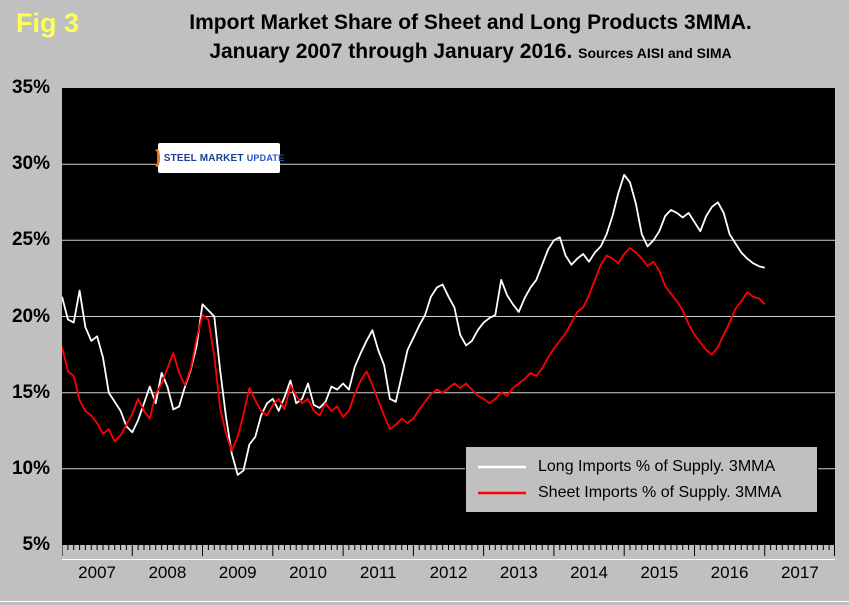  What do you see at coordinates (518, 572) in the screenshot?
I see `x-tick-label: 2013` at bounding box center [518, 572].